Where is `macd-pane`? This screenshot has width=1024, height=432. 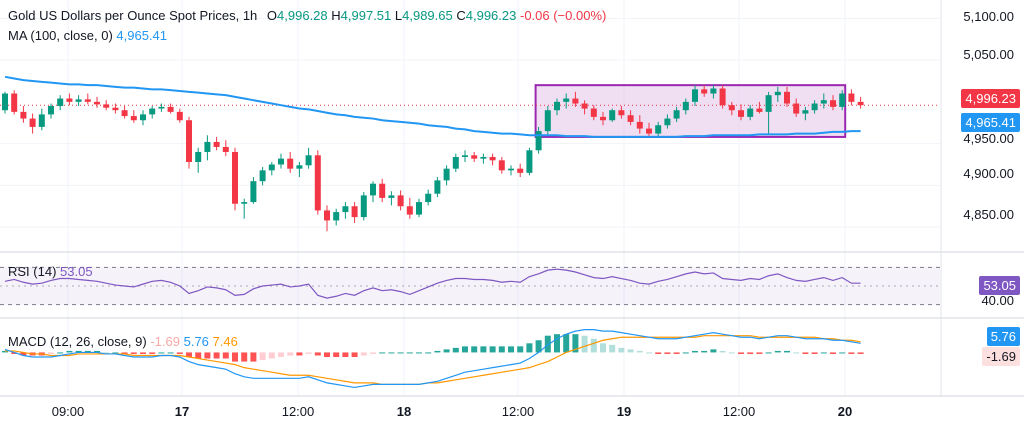
macd-pane is located at coordinates (433, 359).